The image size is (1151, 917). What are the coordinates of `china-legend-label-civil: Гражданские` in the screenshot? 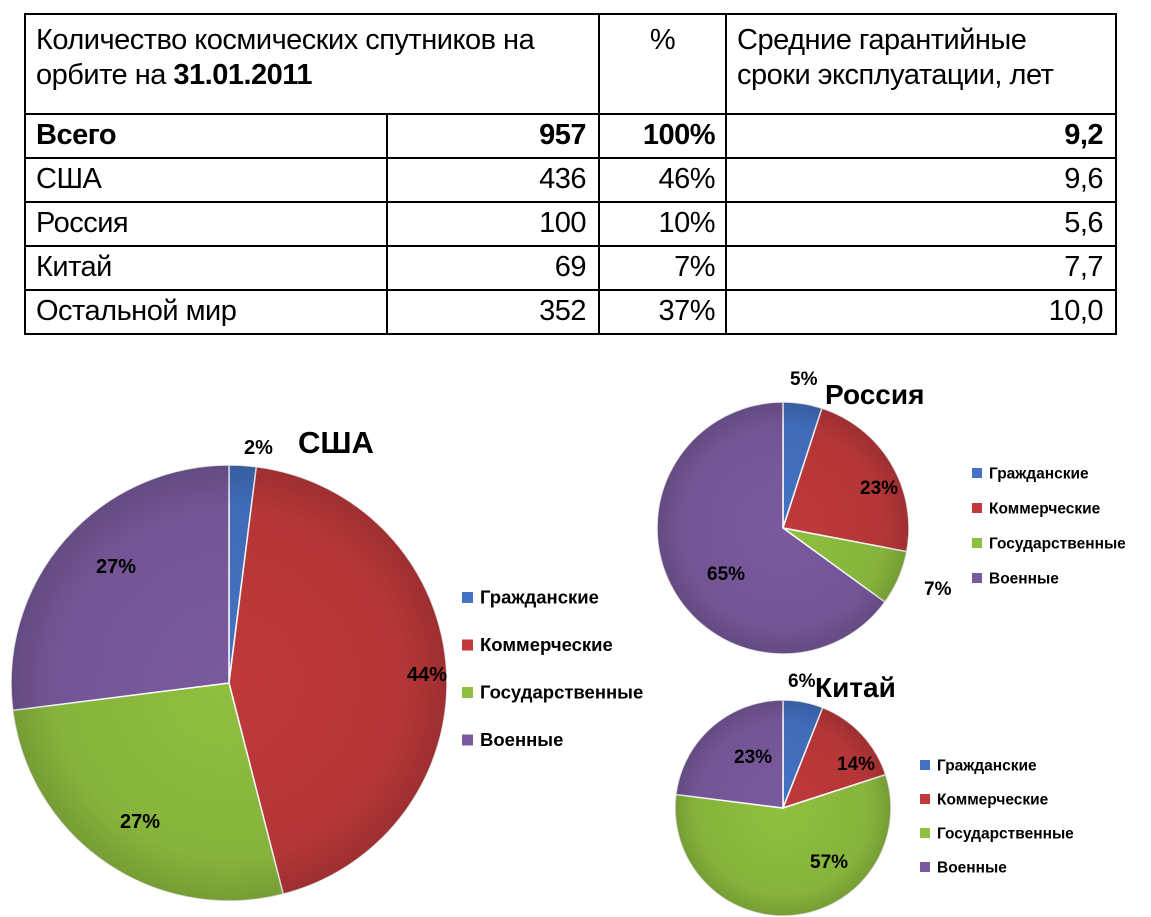 It's located at (987, 766).